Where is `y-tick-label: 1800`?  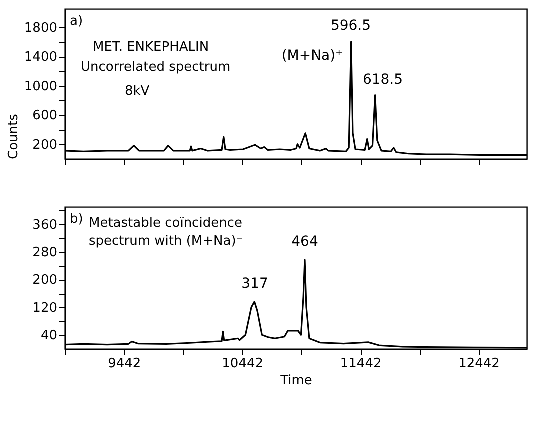
y-tick-label: 1800 is located at coordinates (41, 28).